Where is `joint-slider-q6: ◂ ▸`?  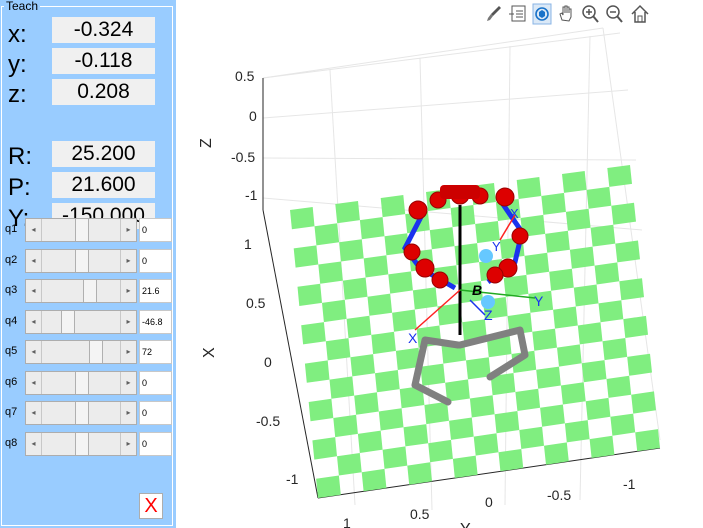
joint-slider-q6: ◂ ▸ is located at coordinates (81, 382).